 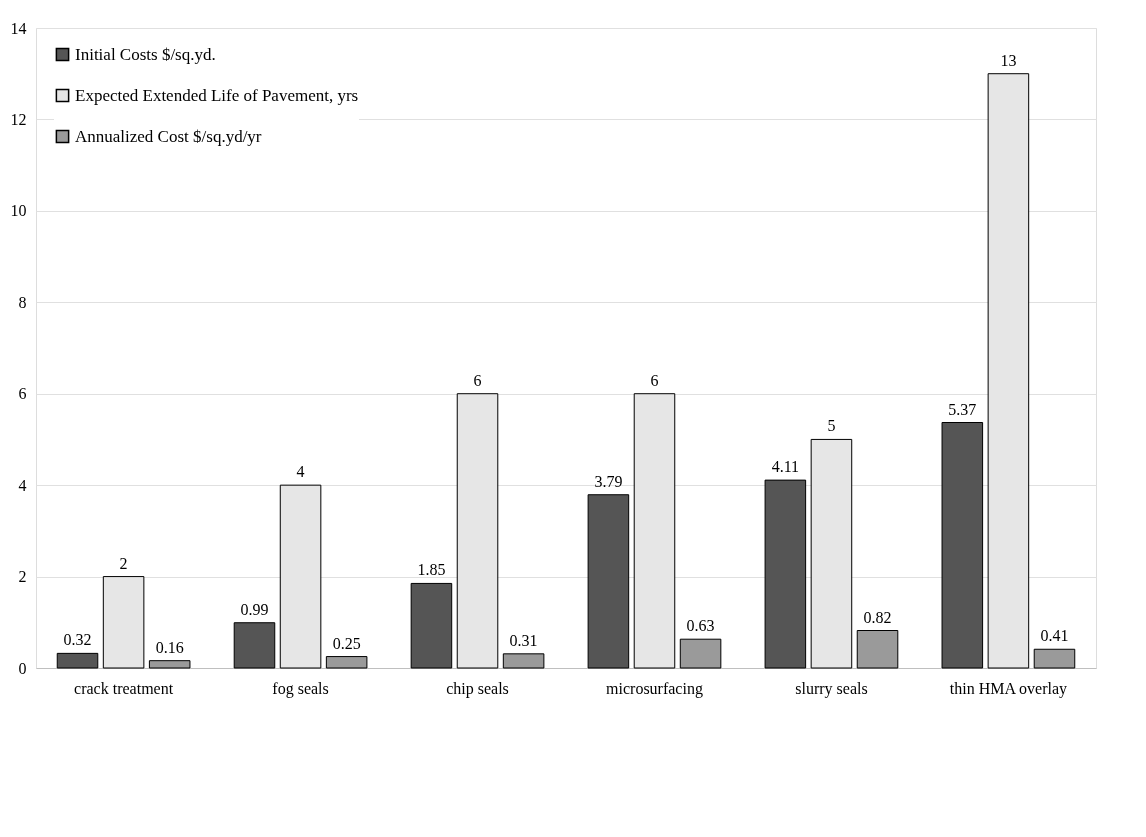 I want to click on x-tick-label: chip seals, so click(x=477, y=688).